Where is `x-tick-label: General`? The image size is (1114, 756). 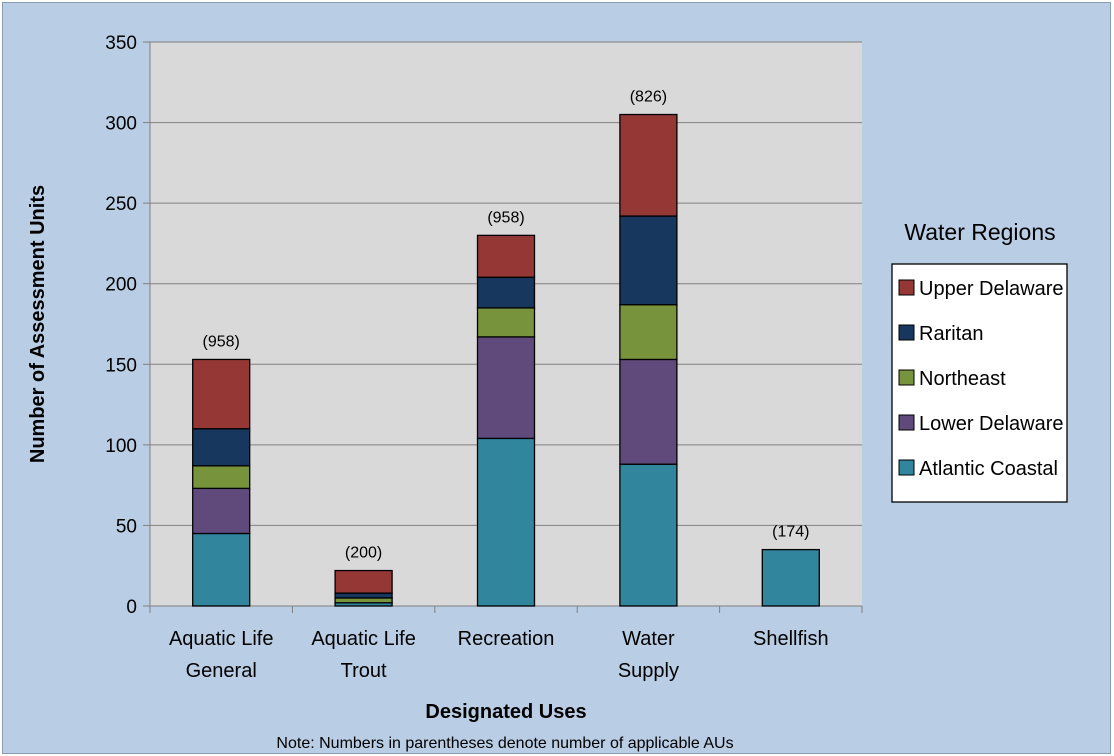 x-tick-label: General is located at coordinates (221, 671).